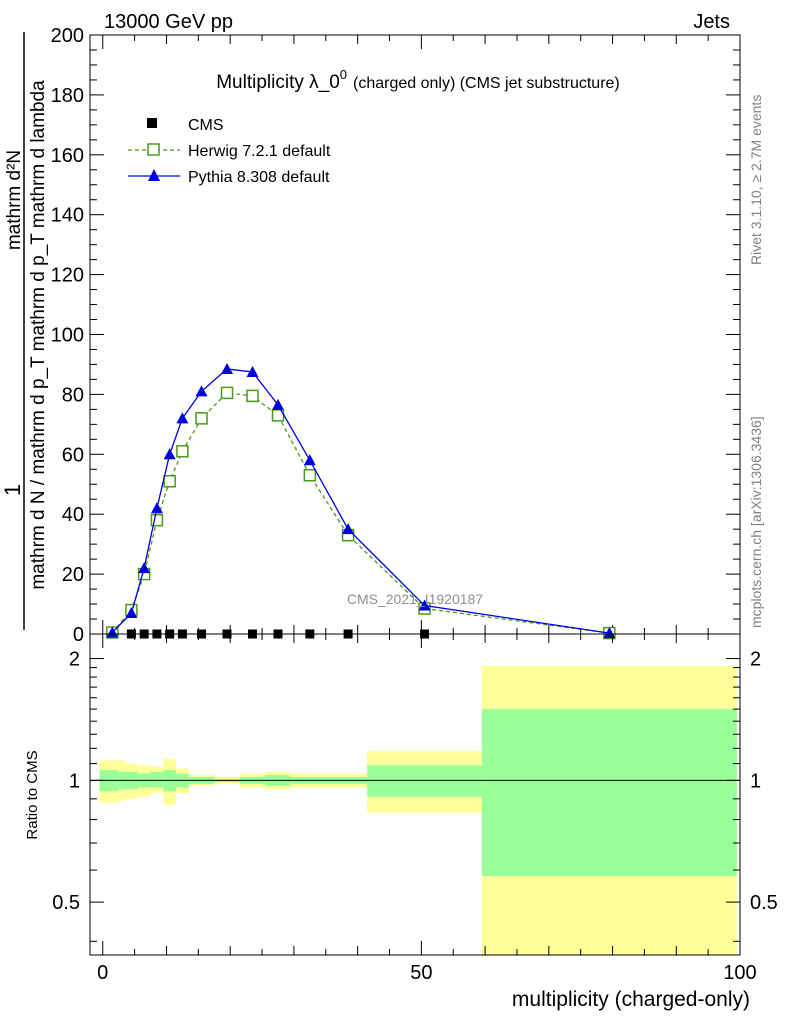 This screenshot has height=1024, width=786. Describe the element at coordinates (343, 74) in the screenshot. I see `chart-title-sup: 0` at that location.